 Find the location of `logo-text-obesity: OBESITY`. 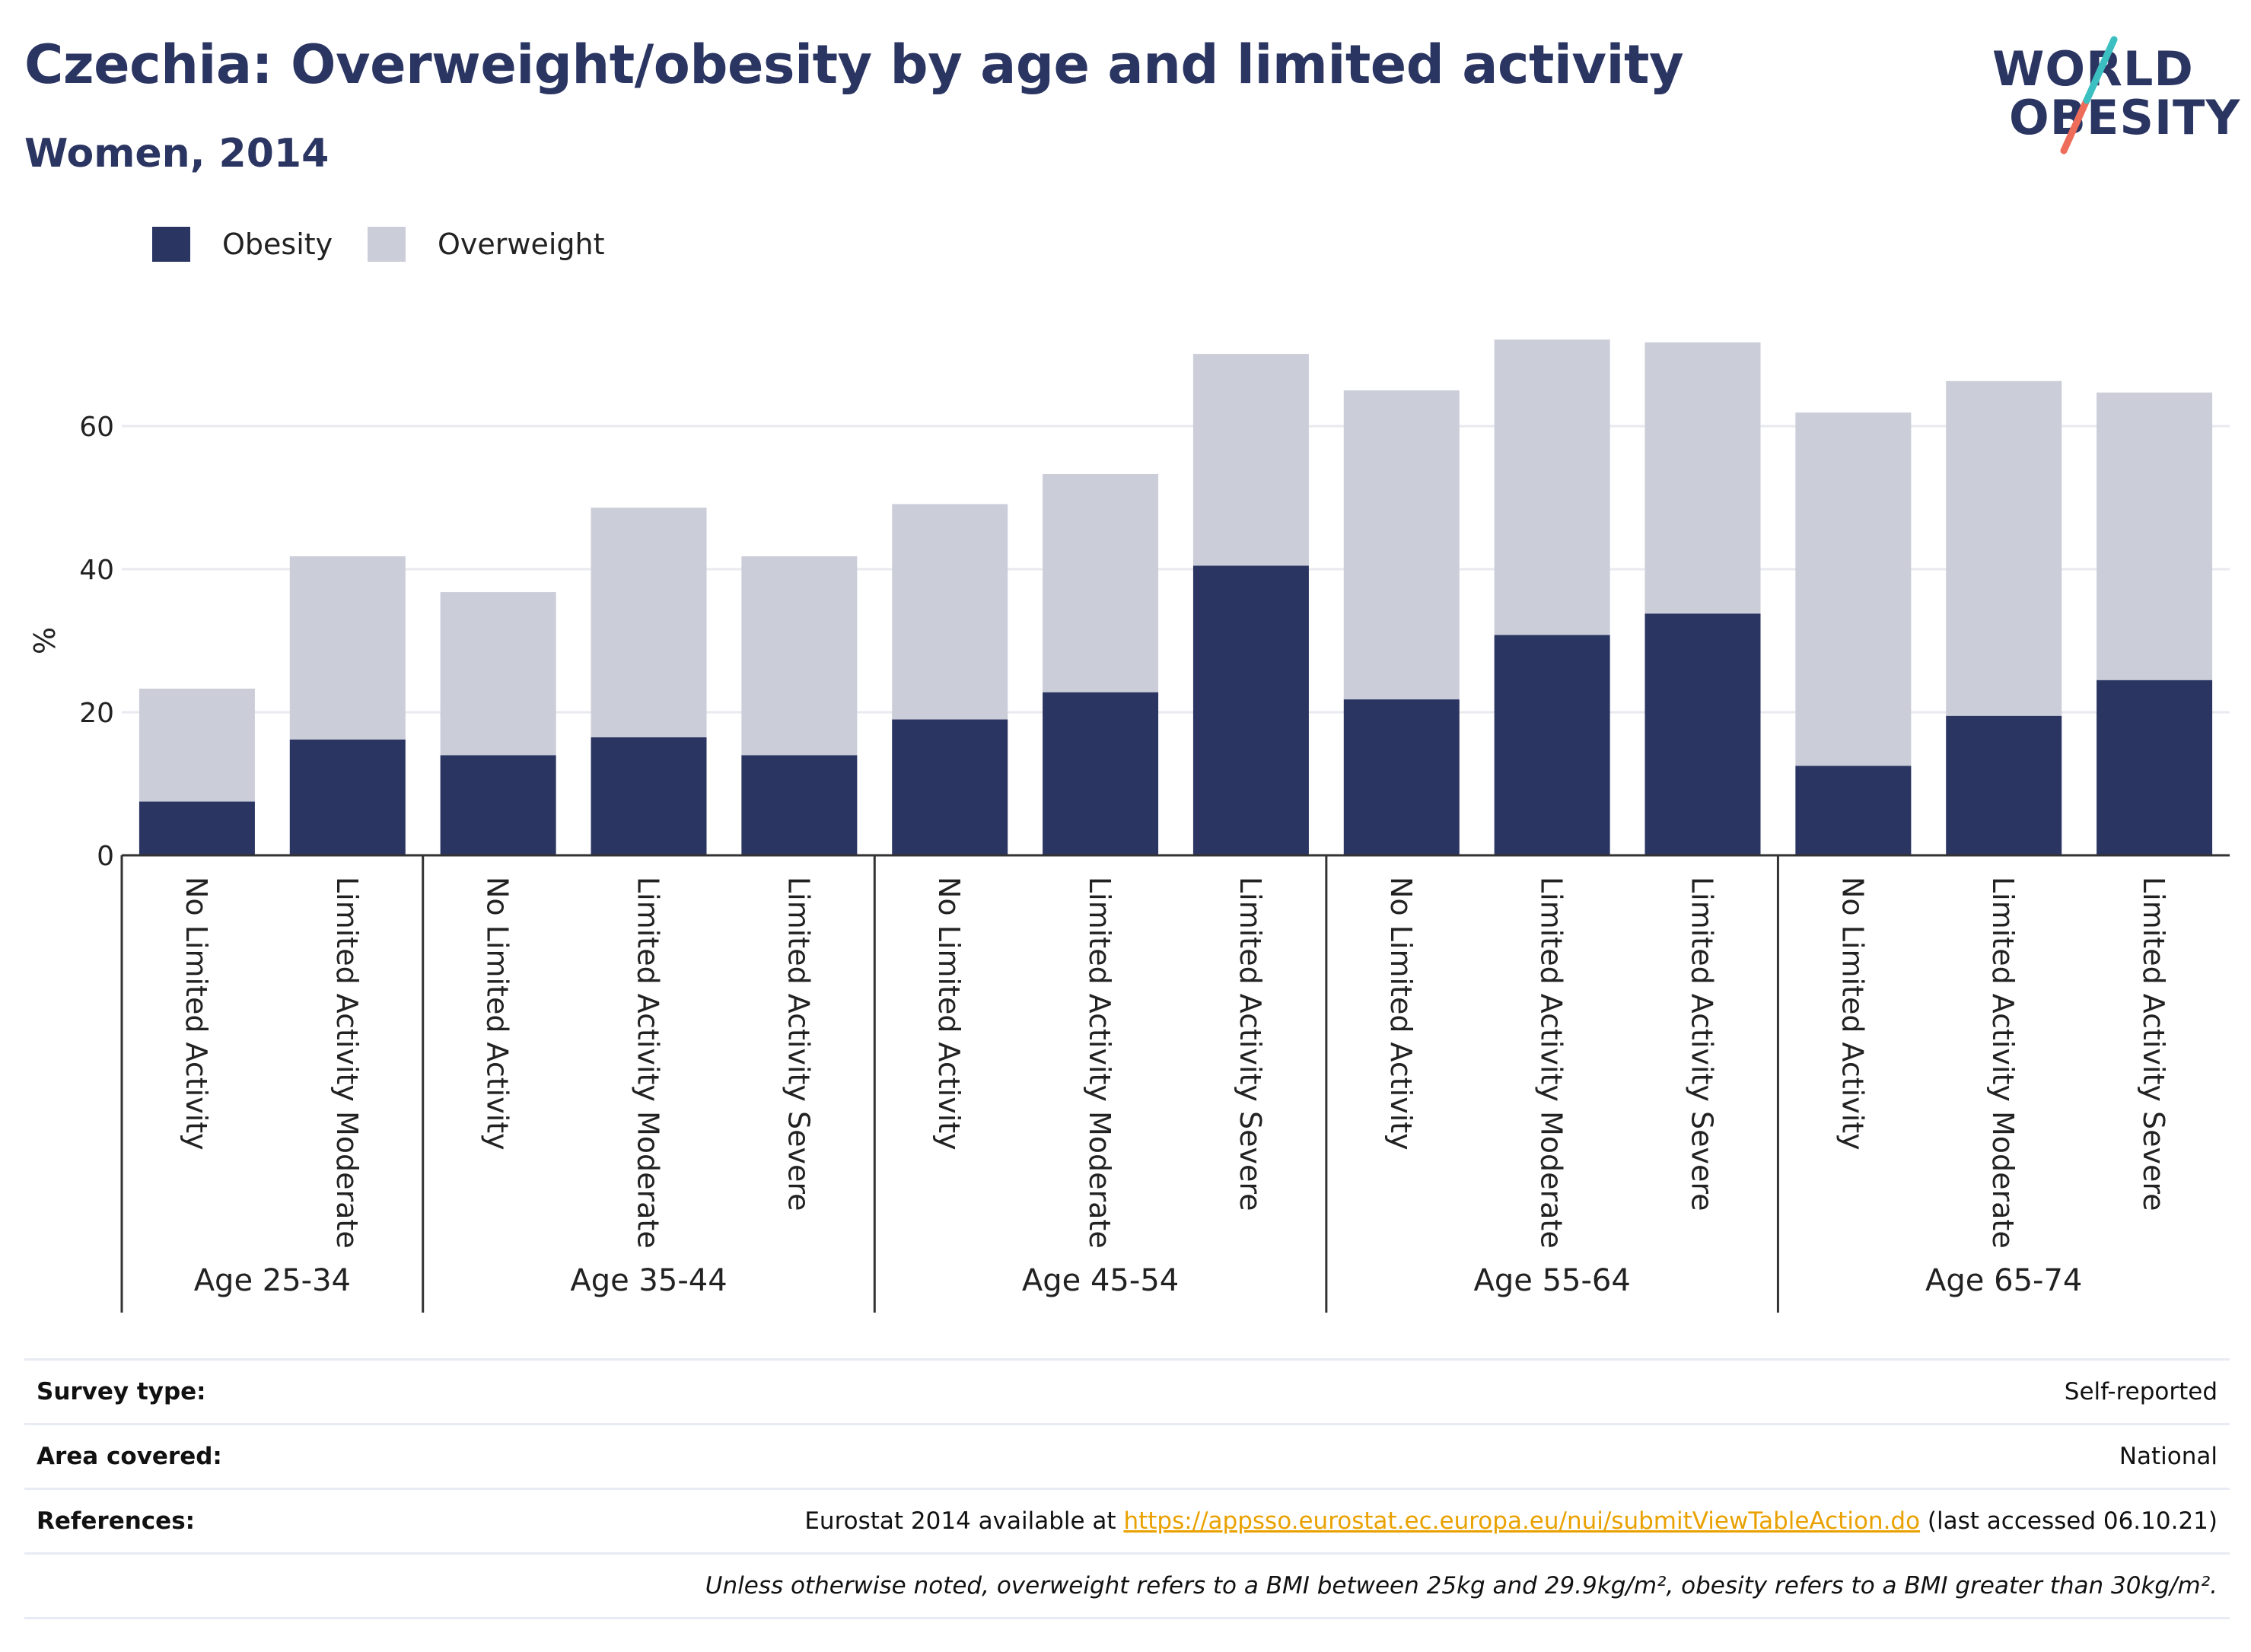

logo-text-obesity: OBESITY is located at coordinates (2125, 118).